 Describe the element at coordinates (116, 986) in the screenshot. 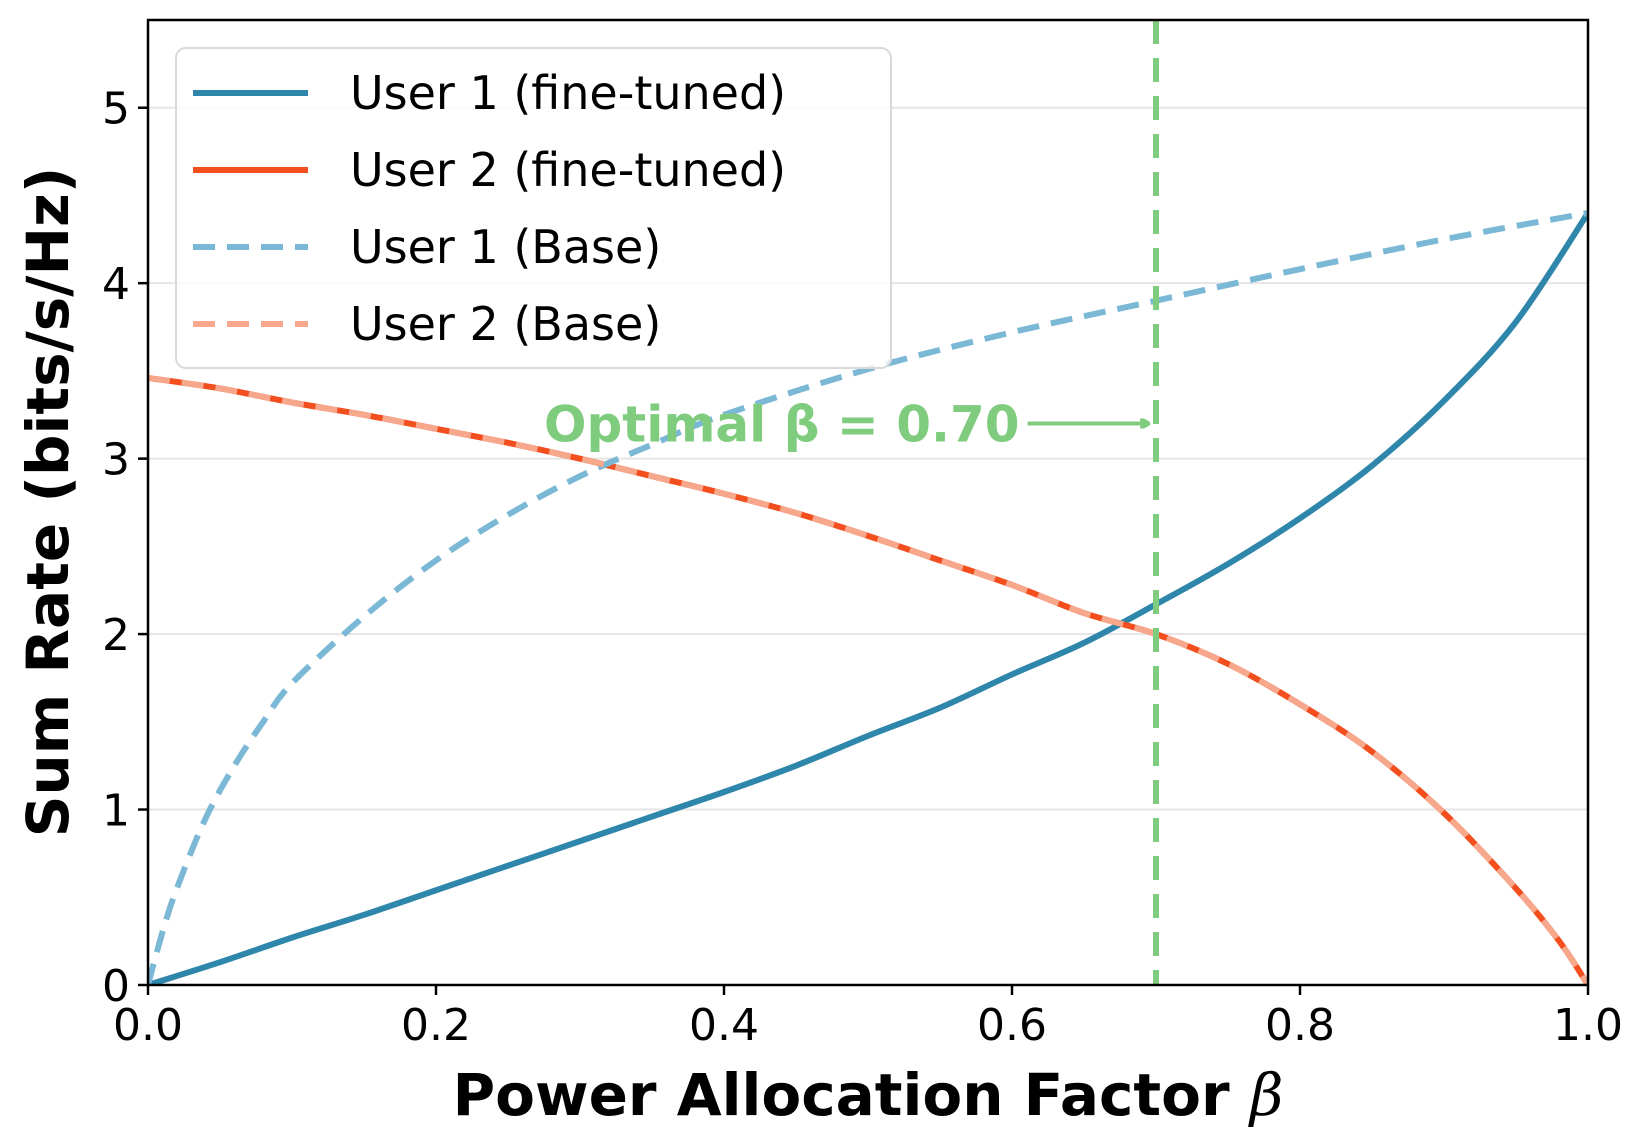

I see `y-tick-label-0: 0` at that location.